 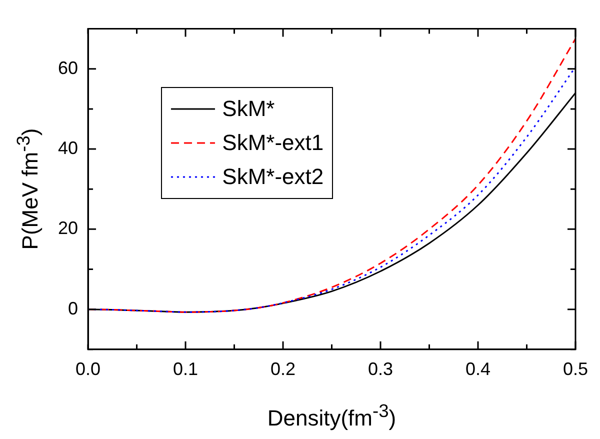 What do you see at coordinates (248, 108) in the screenshot?
I see `legend-label: SkM*` at bounding box center [248, 108].